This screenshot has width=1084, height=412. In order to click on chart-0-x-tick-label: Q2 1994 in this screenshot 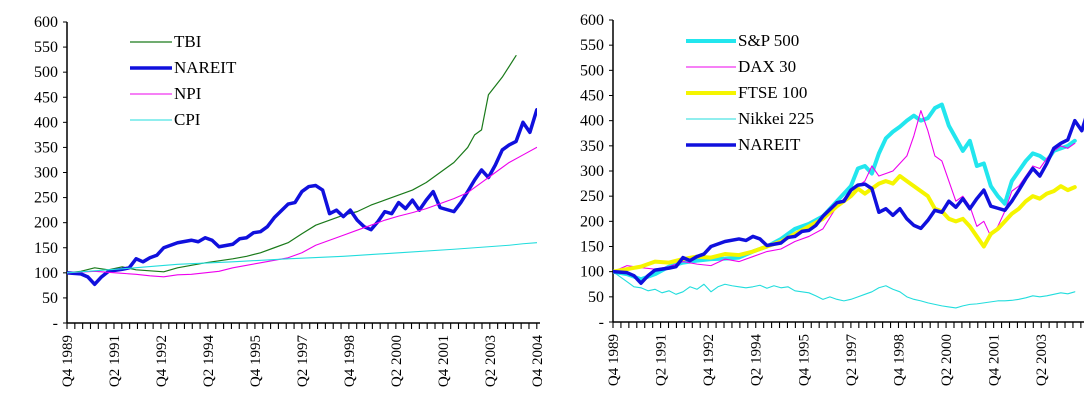, I will do `click(209, 361)`.